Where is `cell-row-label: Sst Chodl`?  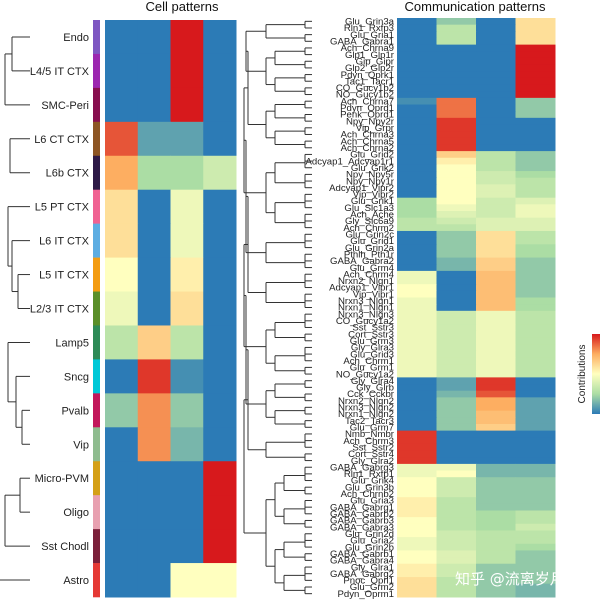 cell-row-label: Sst Chodl is located at coordinates (65, 547).